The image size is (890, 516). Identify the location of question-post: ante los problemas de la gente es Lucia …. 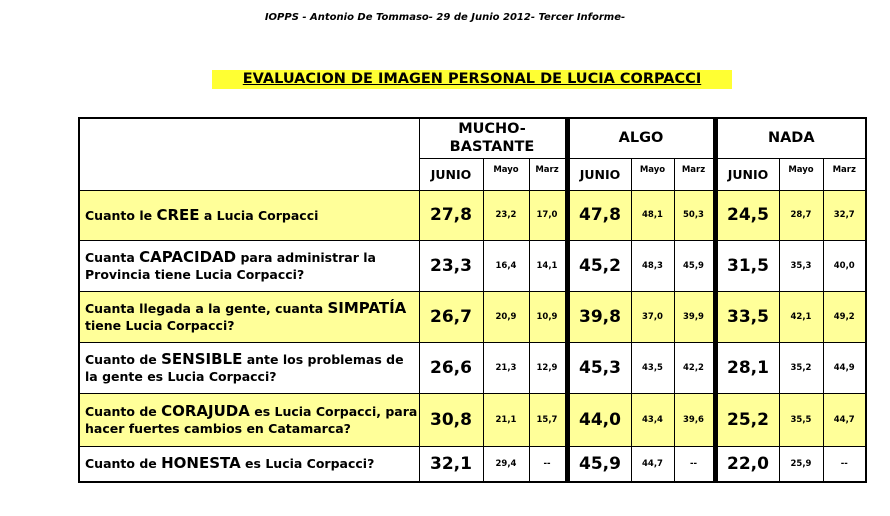
(244, 367).